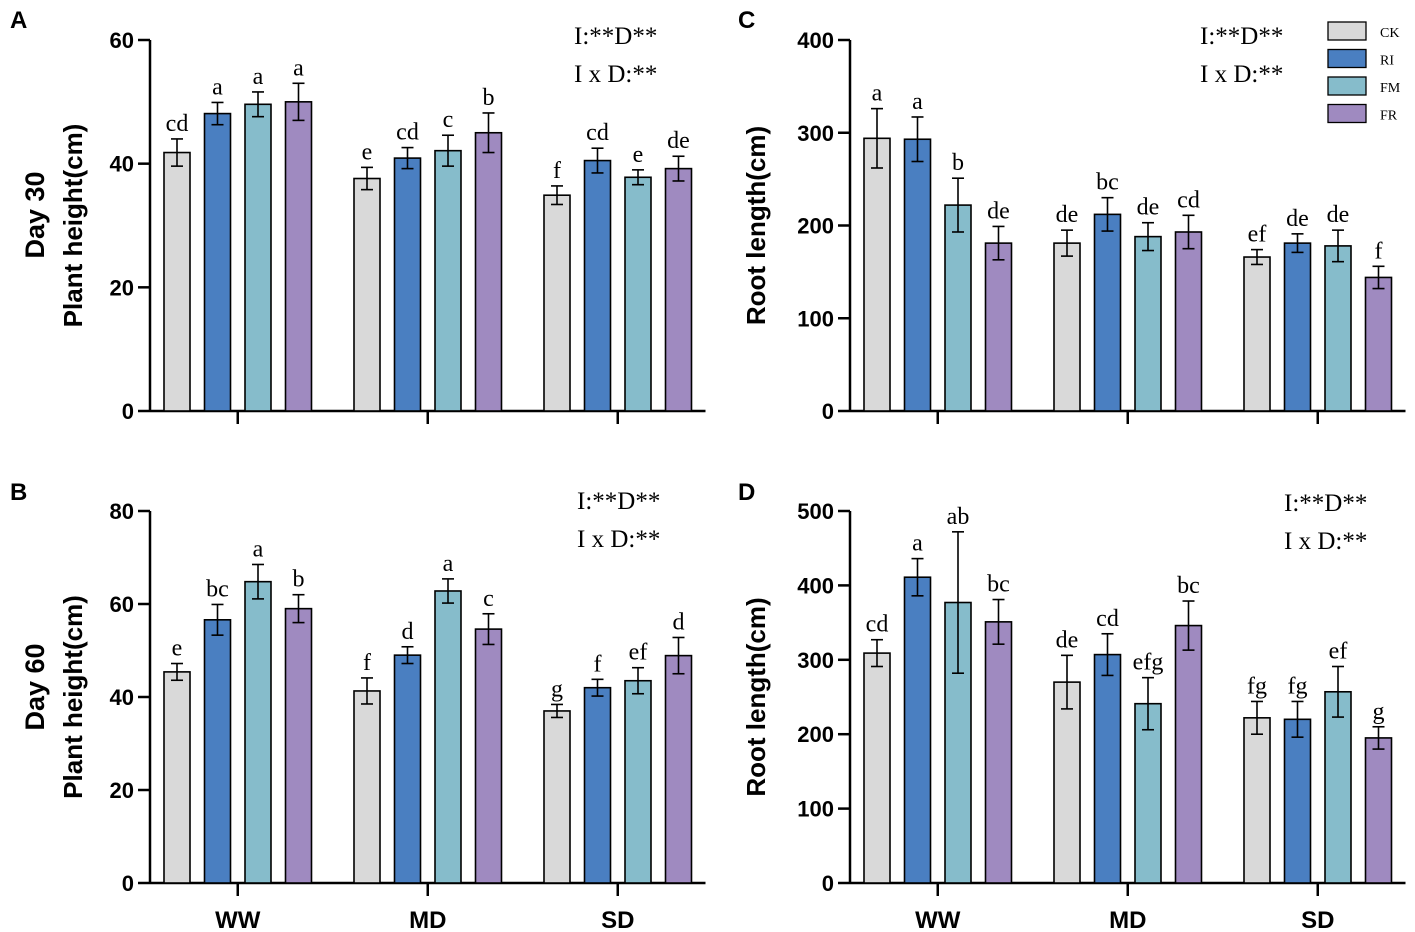 This screenshot has height=932, width=1415. What do you see at coordinates (557, 689) in the screenshot?
I see `significance-letter: g` at bounding box center [557, 689].